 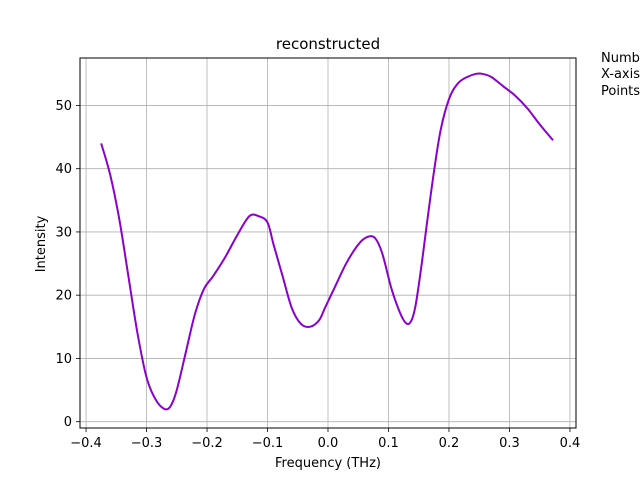 What do you see at coordinates (620, 91) in the screenshot?
I see `side-note-line: Points` at bounding box center [620, 91].